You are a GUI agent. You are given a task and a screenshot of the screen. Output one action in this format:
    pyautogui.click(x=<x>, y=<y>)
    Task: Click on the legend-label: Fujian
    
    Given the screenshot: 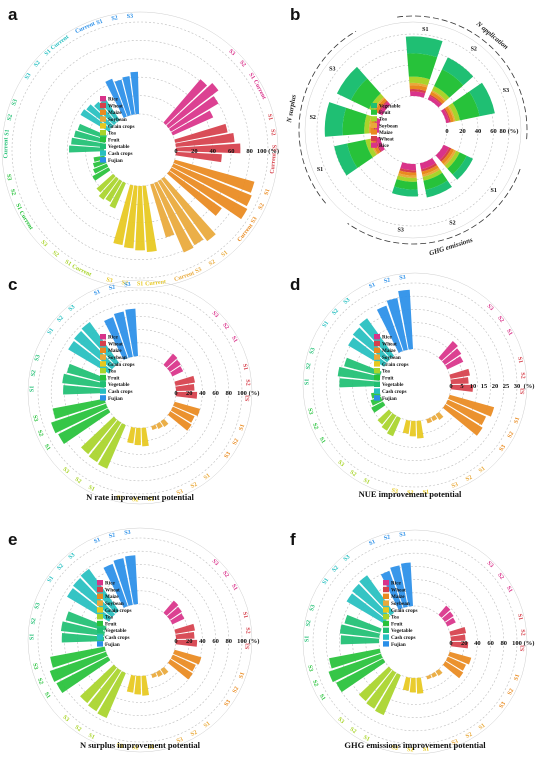 What is the action you would take?
    pyautogui.click(x=115, y=161)
    